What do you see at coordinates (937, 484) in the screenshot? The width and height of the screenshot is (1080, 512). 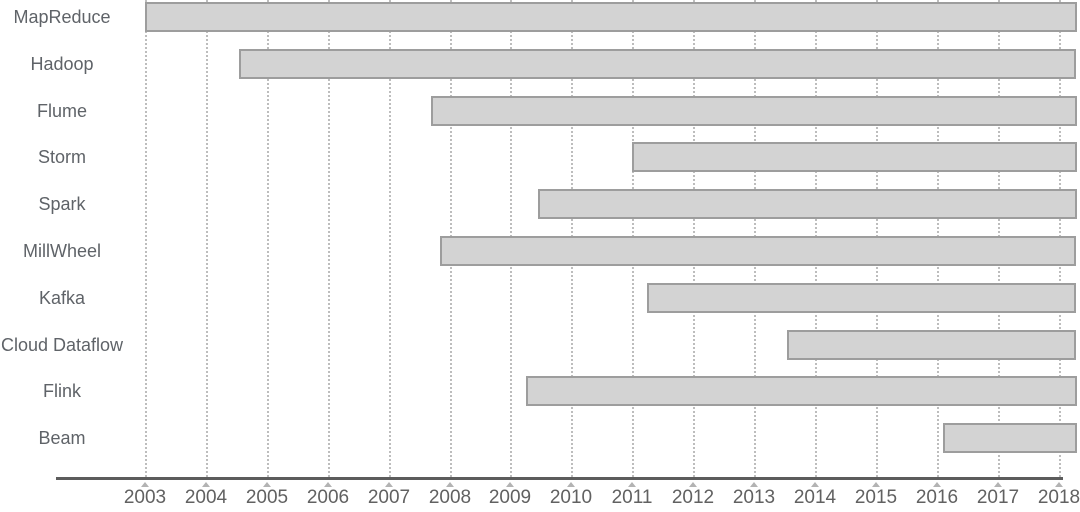 I see `x-tick-marker-2016` at bounding box center [937, 484].